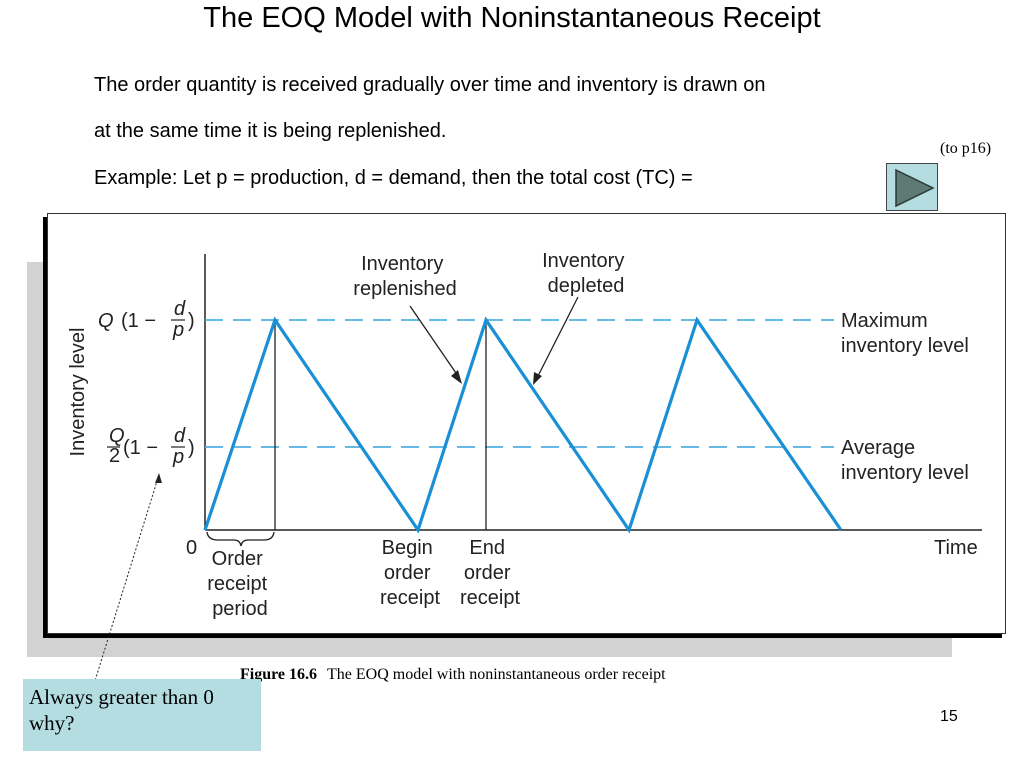  I want to click on origin-label: 0, so click(191, 548).